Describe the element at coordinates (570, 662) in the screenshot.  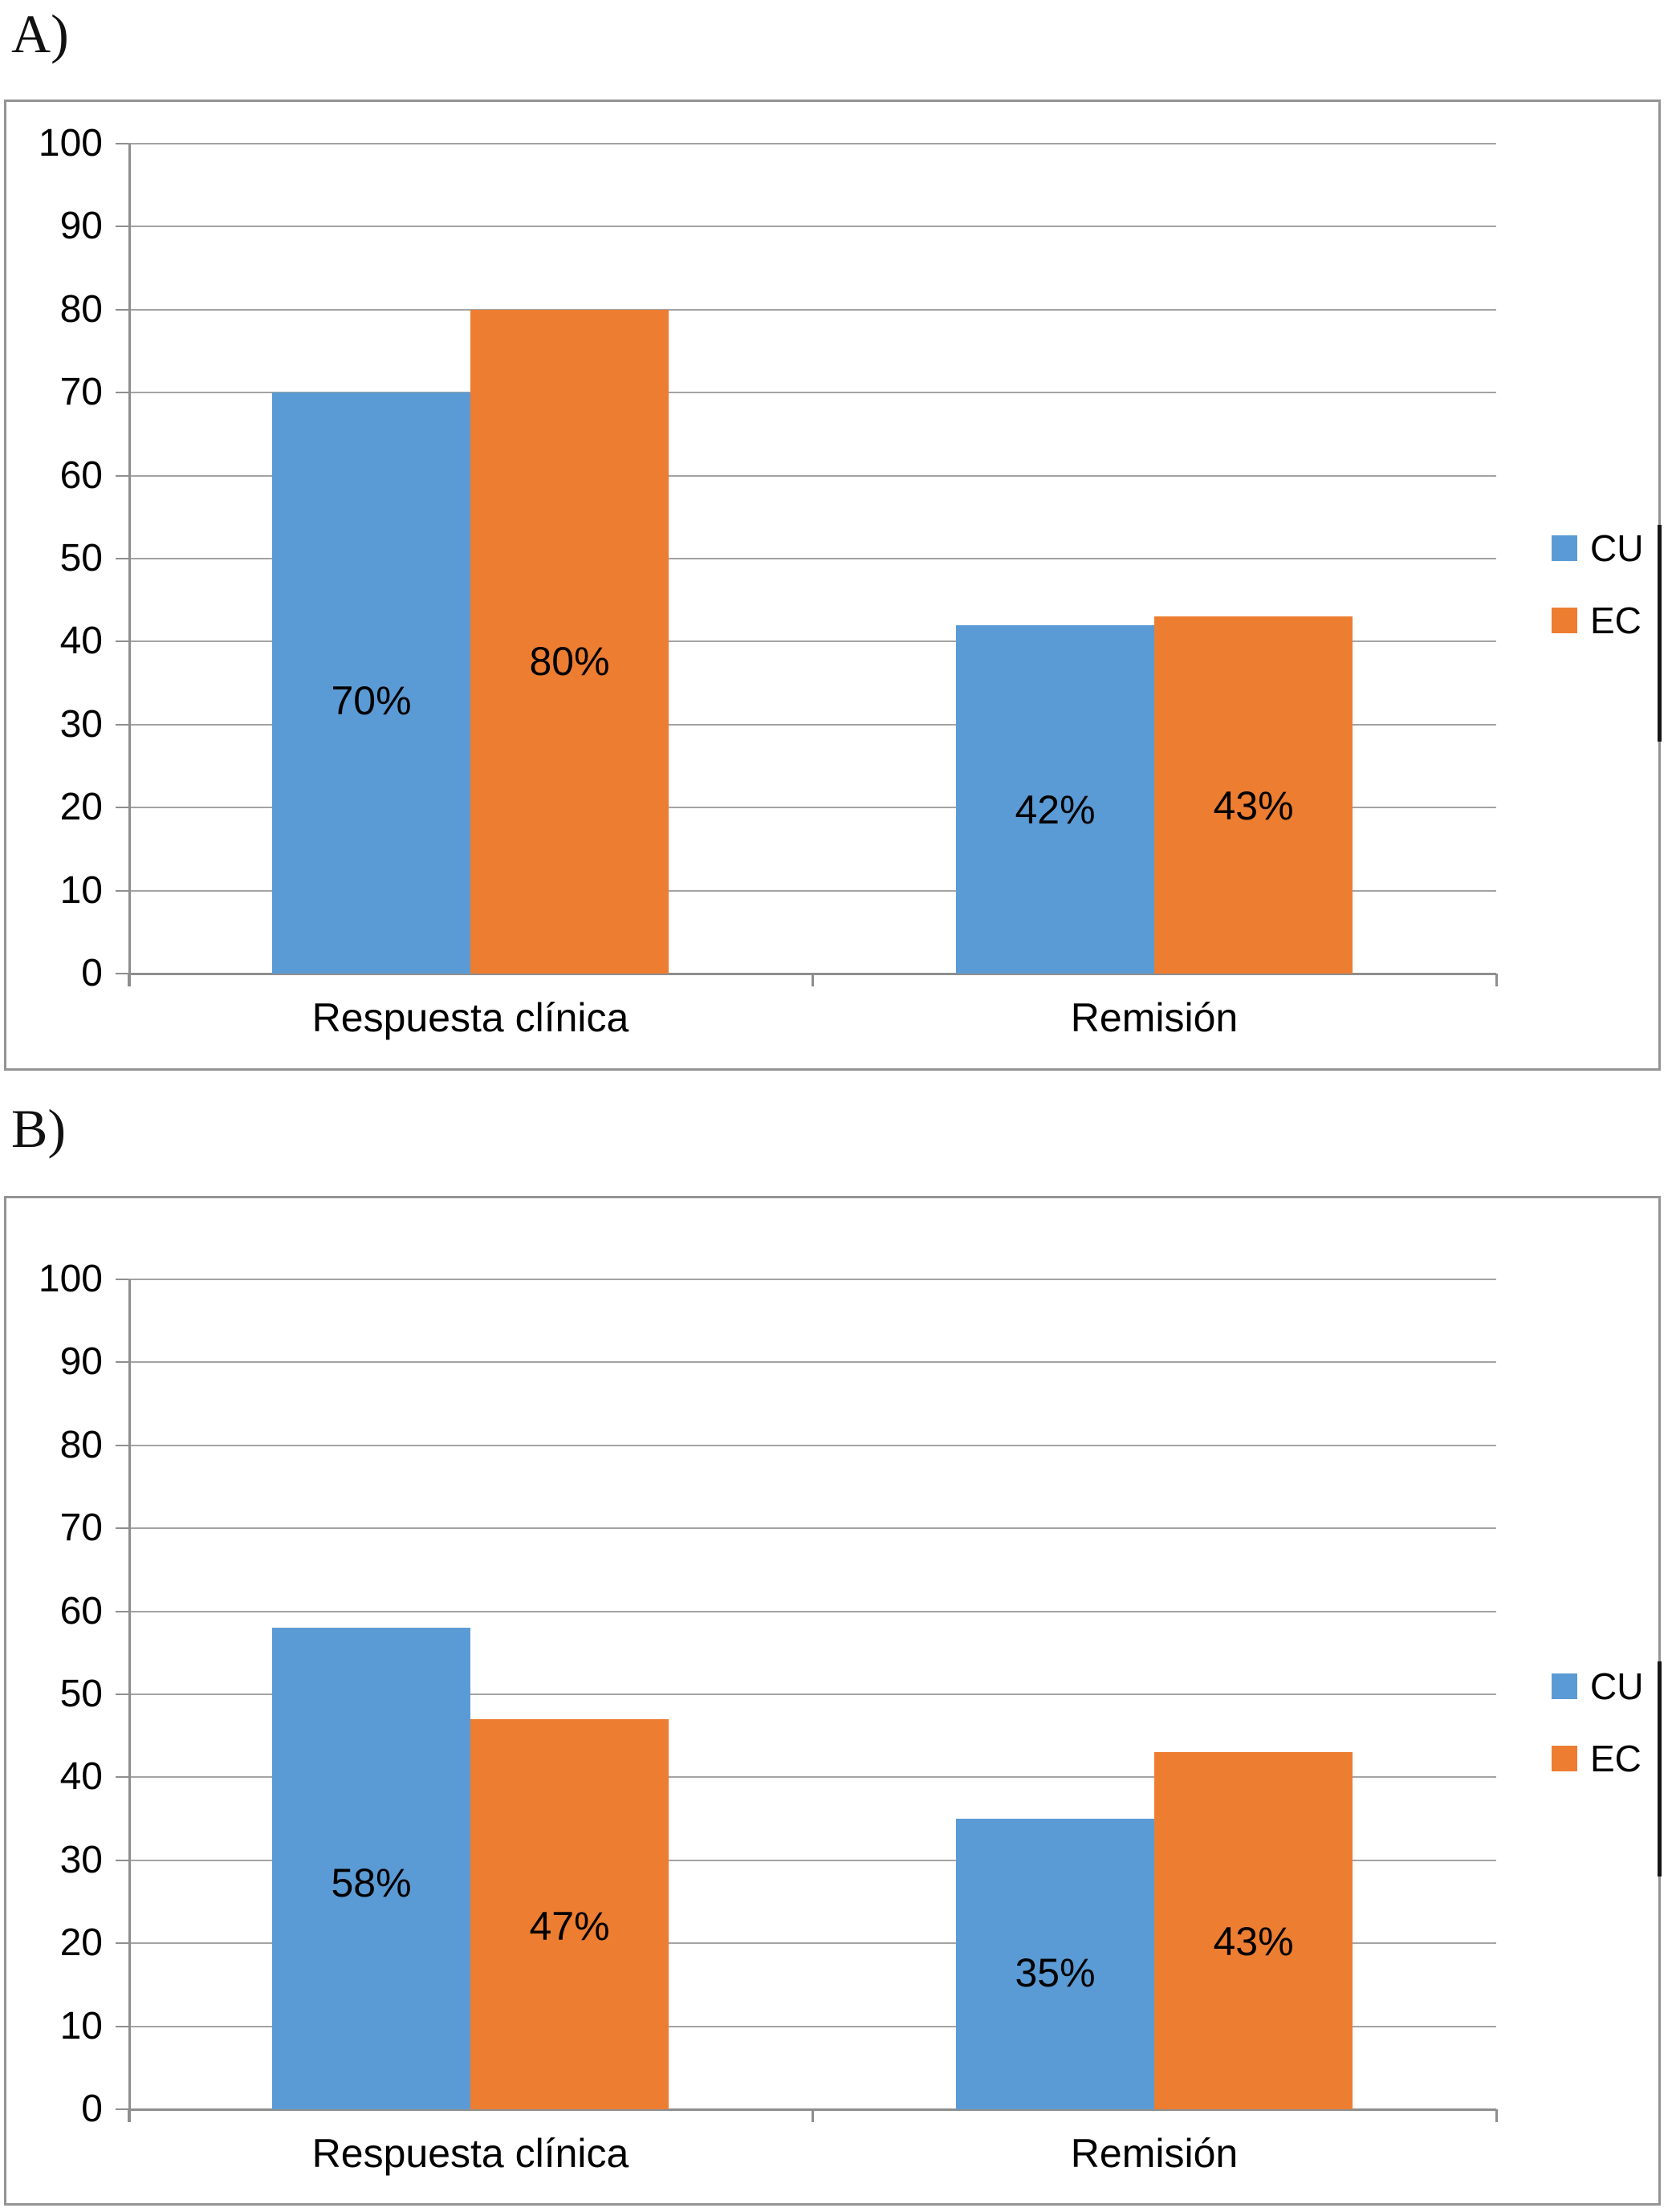
I see `bar-value-label: 80%` at that location.